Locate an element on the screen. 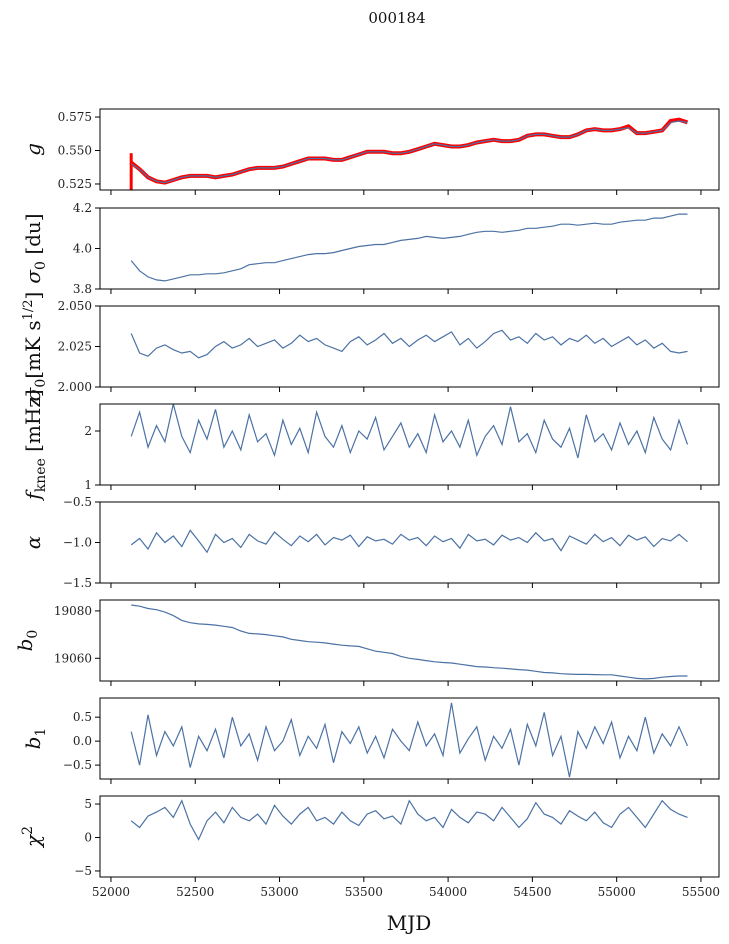 The image size is (729, 944). y-axis-label: b0 is located at coordinates (27, 641).